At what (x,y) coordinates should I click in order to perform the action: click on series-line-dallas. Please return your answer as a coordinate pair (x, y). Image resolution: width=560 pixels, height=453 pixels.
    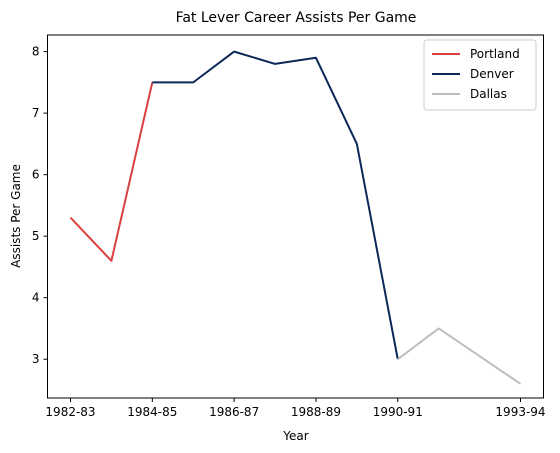
    Looking at the image, I should click on (459, 356).